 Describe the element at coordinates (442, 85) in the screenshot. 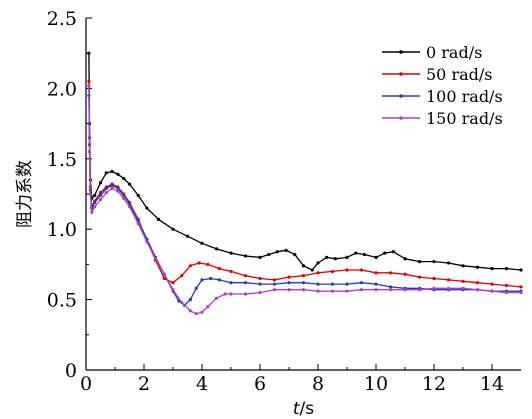

I see `legend: 0 rad/s 50 rad/s 100 rad/s 150 rad/s` at that location.